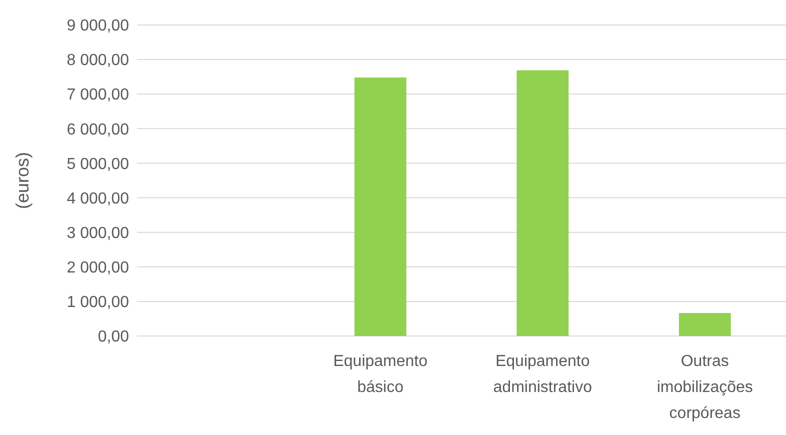 The height and width of the screenshot is (435, 786). What do you see at coordinates (98, 129) in the screenshot?
I see `y-tick-label: 6 000,00` at bounding box center [98, 129].